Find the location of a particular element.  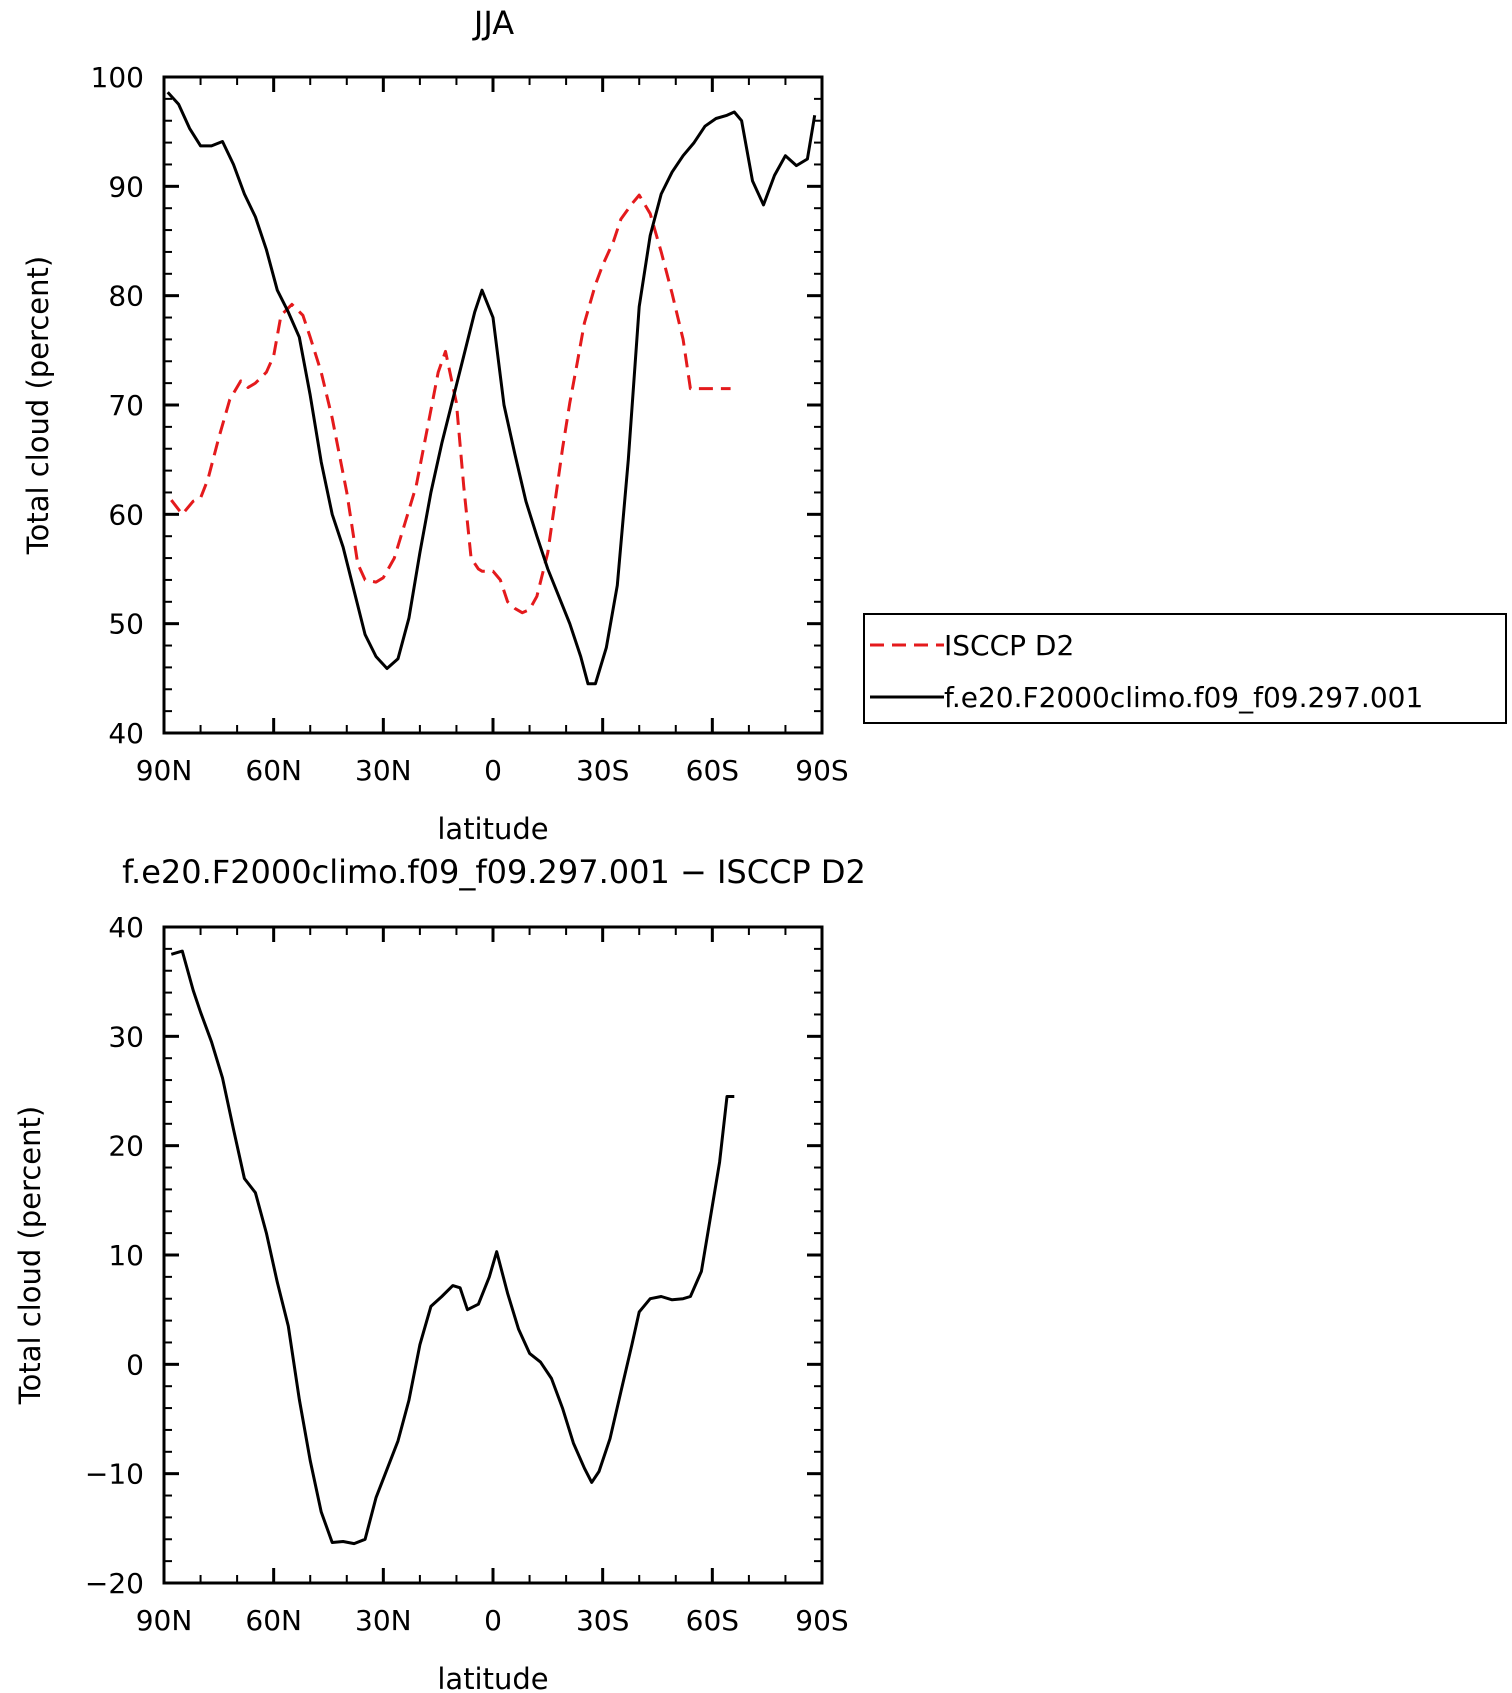

y-tick-label: −10 is located at coordinates (114, 1474).